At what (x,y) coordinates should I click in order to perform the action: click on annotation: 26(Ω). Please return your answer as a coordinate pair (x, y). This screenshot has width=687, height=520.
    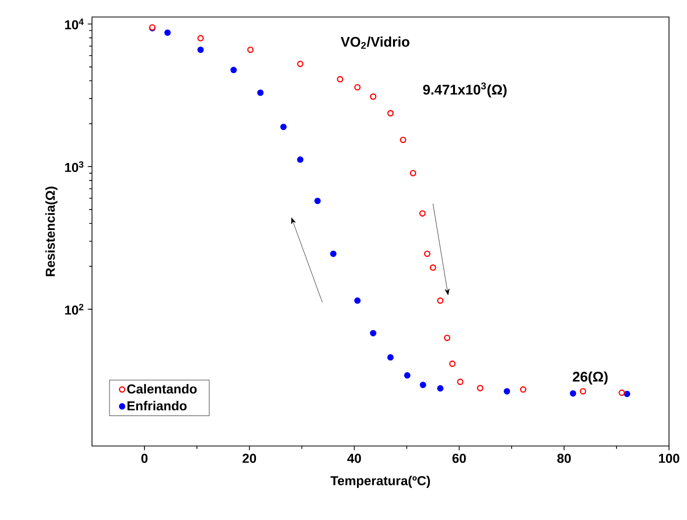
    Looking at the image, I should click on (590, 377).